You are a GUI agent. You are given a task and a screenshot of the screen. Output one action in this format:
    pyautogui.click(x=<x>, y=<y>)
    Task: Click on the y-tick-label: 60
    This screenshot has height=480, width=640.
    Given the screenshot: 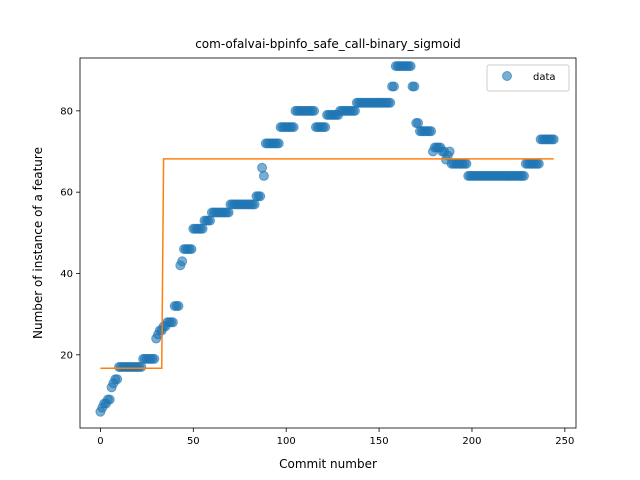 What is the action you would take?
    pyautogui.click(x=66, y=193)
    